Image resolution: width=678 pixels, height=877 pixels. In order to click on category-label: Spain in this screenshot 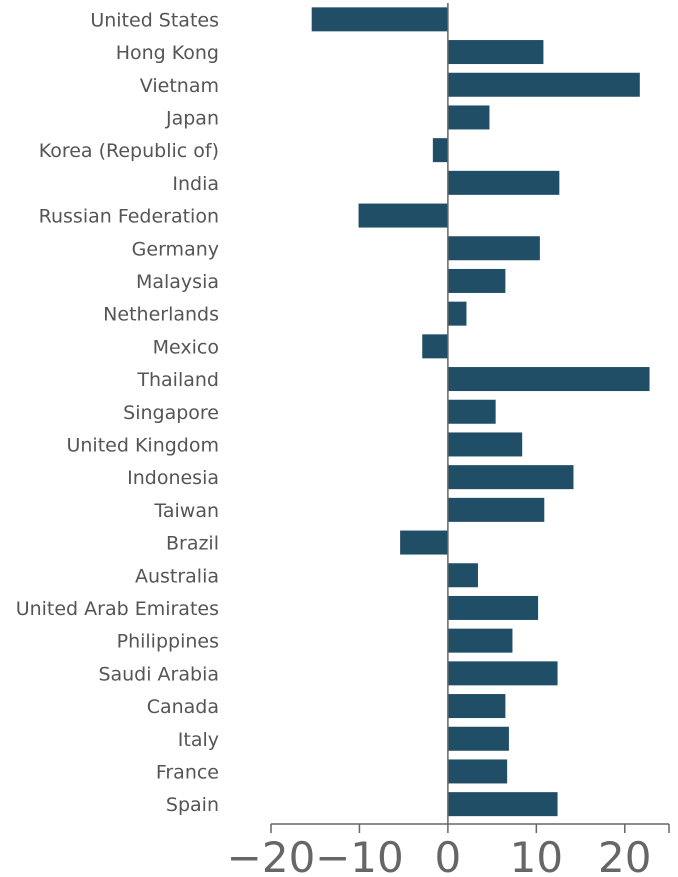, I will do `click(192, 805)`.